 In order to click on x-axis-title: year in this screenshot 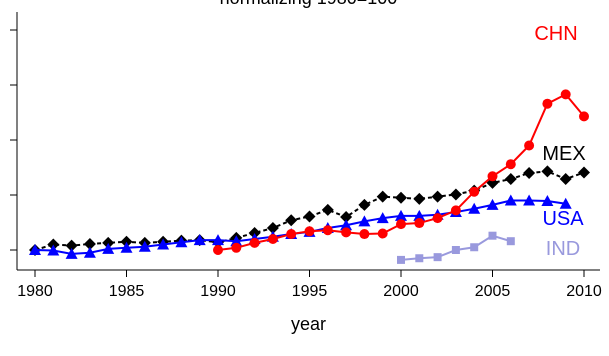, I will do `click(308, 324)`.